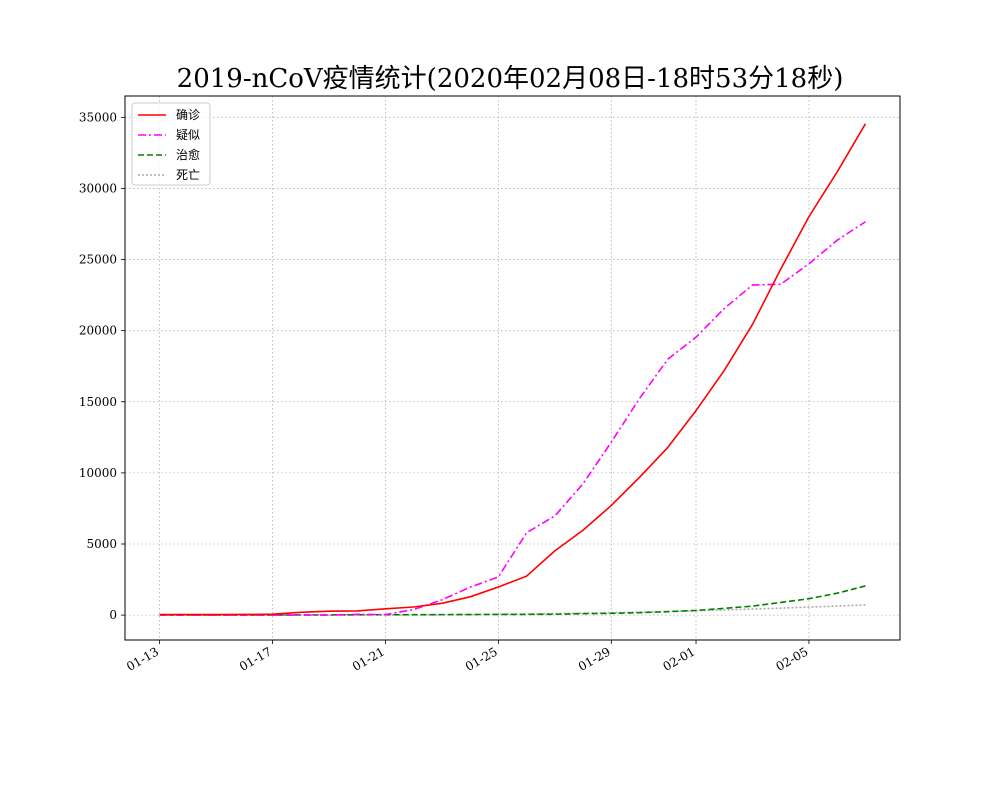 Image resolution: width=1000 pixels, height=800 pixels. What do you see at coordinates (255, 658) in the screenshot?
I see `x-tick-label: 01-17` at bounding box center [255, 658].